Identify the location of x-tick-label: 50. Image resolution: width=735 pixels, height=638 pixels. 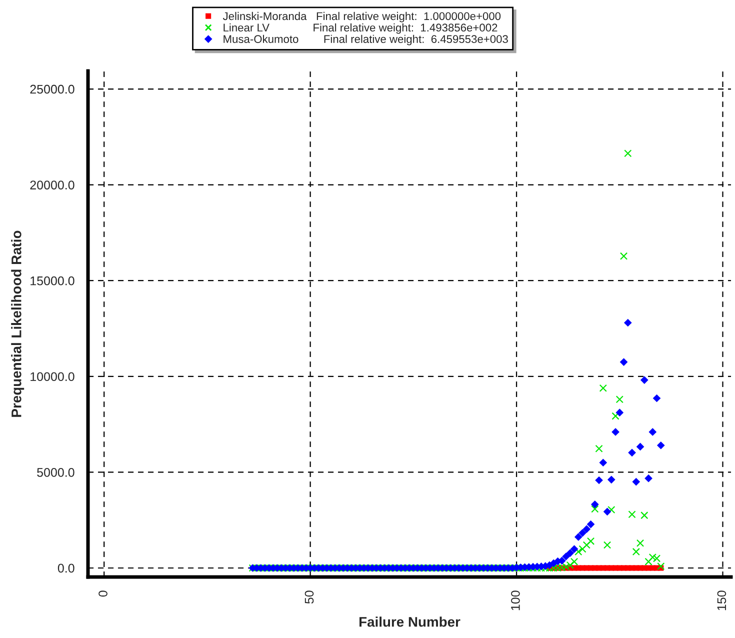
(309, 597).